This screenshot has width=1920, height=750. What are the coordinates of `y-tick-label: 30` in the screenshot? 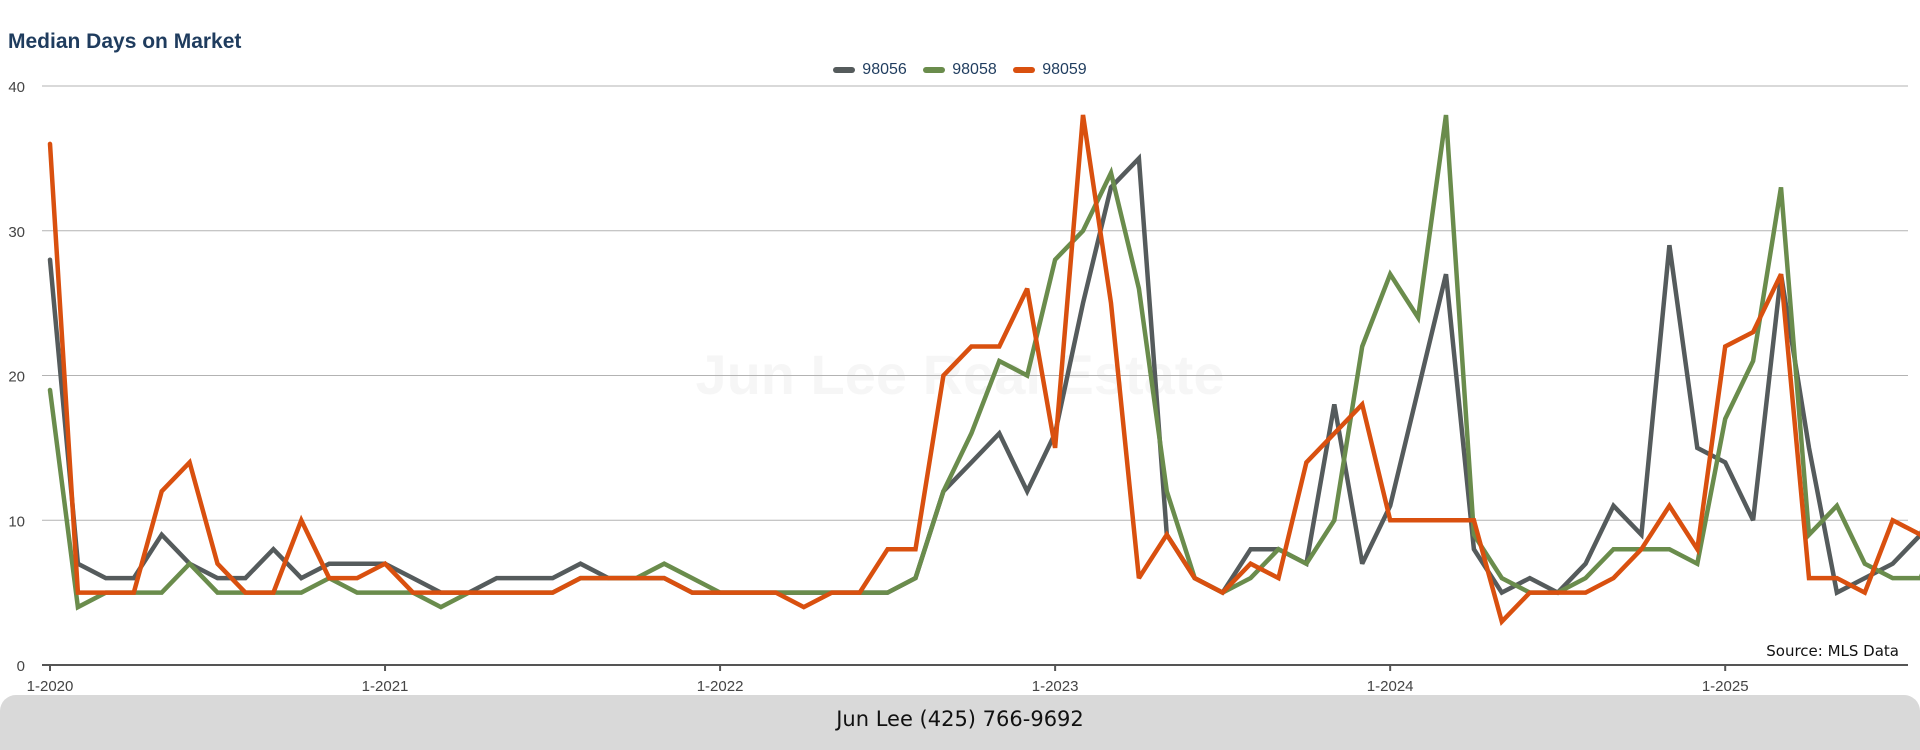 It's located at (16, 232).